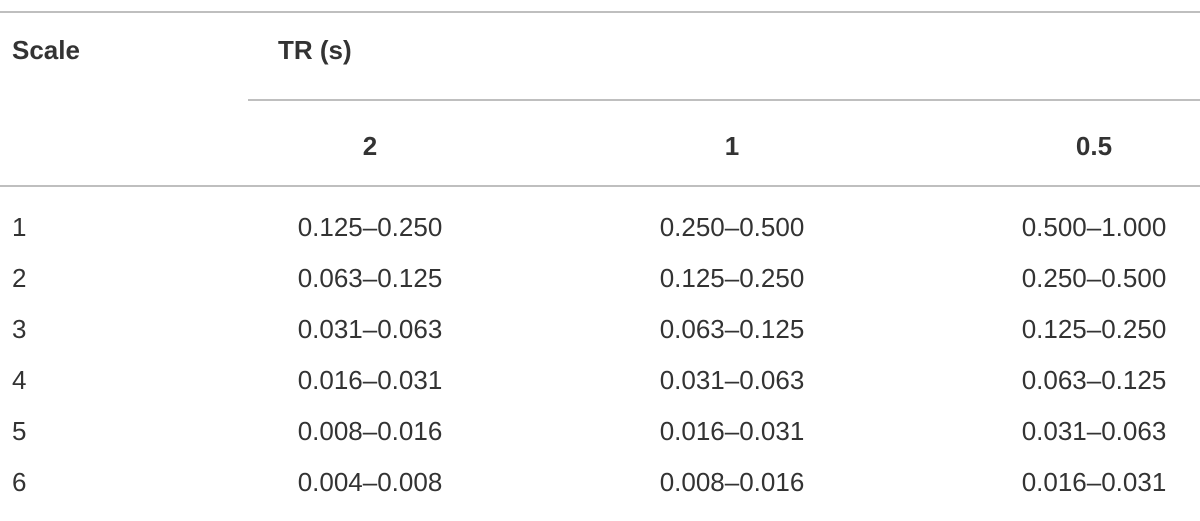 This screenshot has height=521, width=1200. Describe the element at coordinates (19, 227) in the screenshot. I see `row-label: 1` at that location.